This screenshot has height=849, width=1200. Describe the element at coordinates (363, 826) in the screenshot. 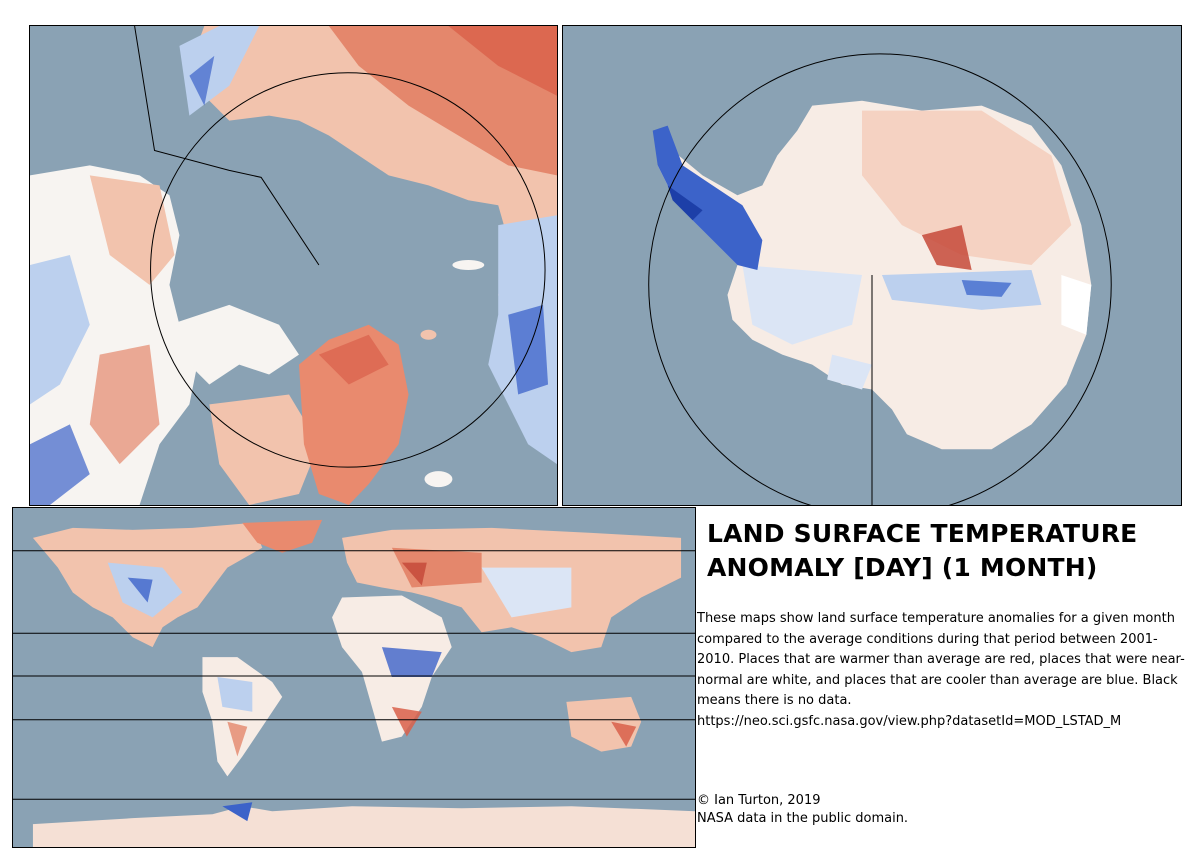

I see `world-antarctica` at that location.